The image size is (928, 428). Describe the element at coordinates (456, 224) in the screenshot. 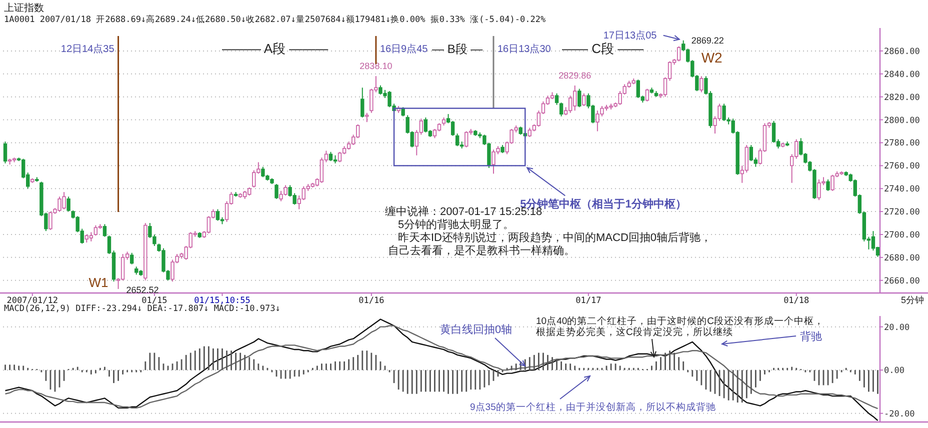

I see `annotation: 5分钟的背驰太明显了。` at that location.